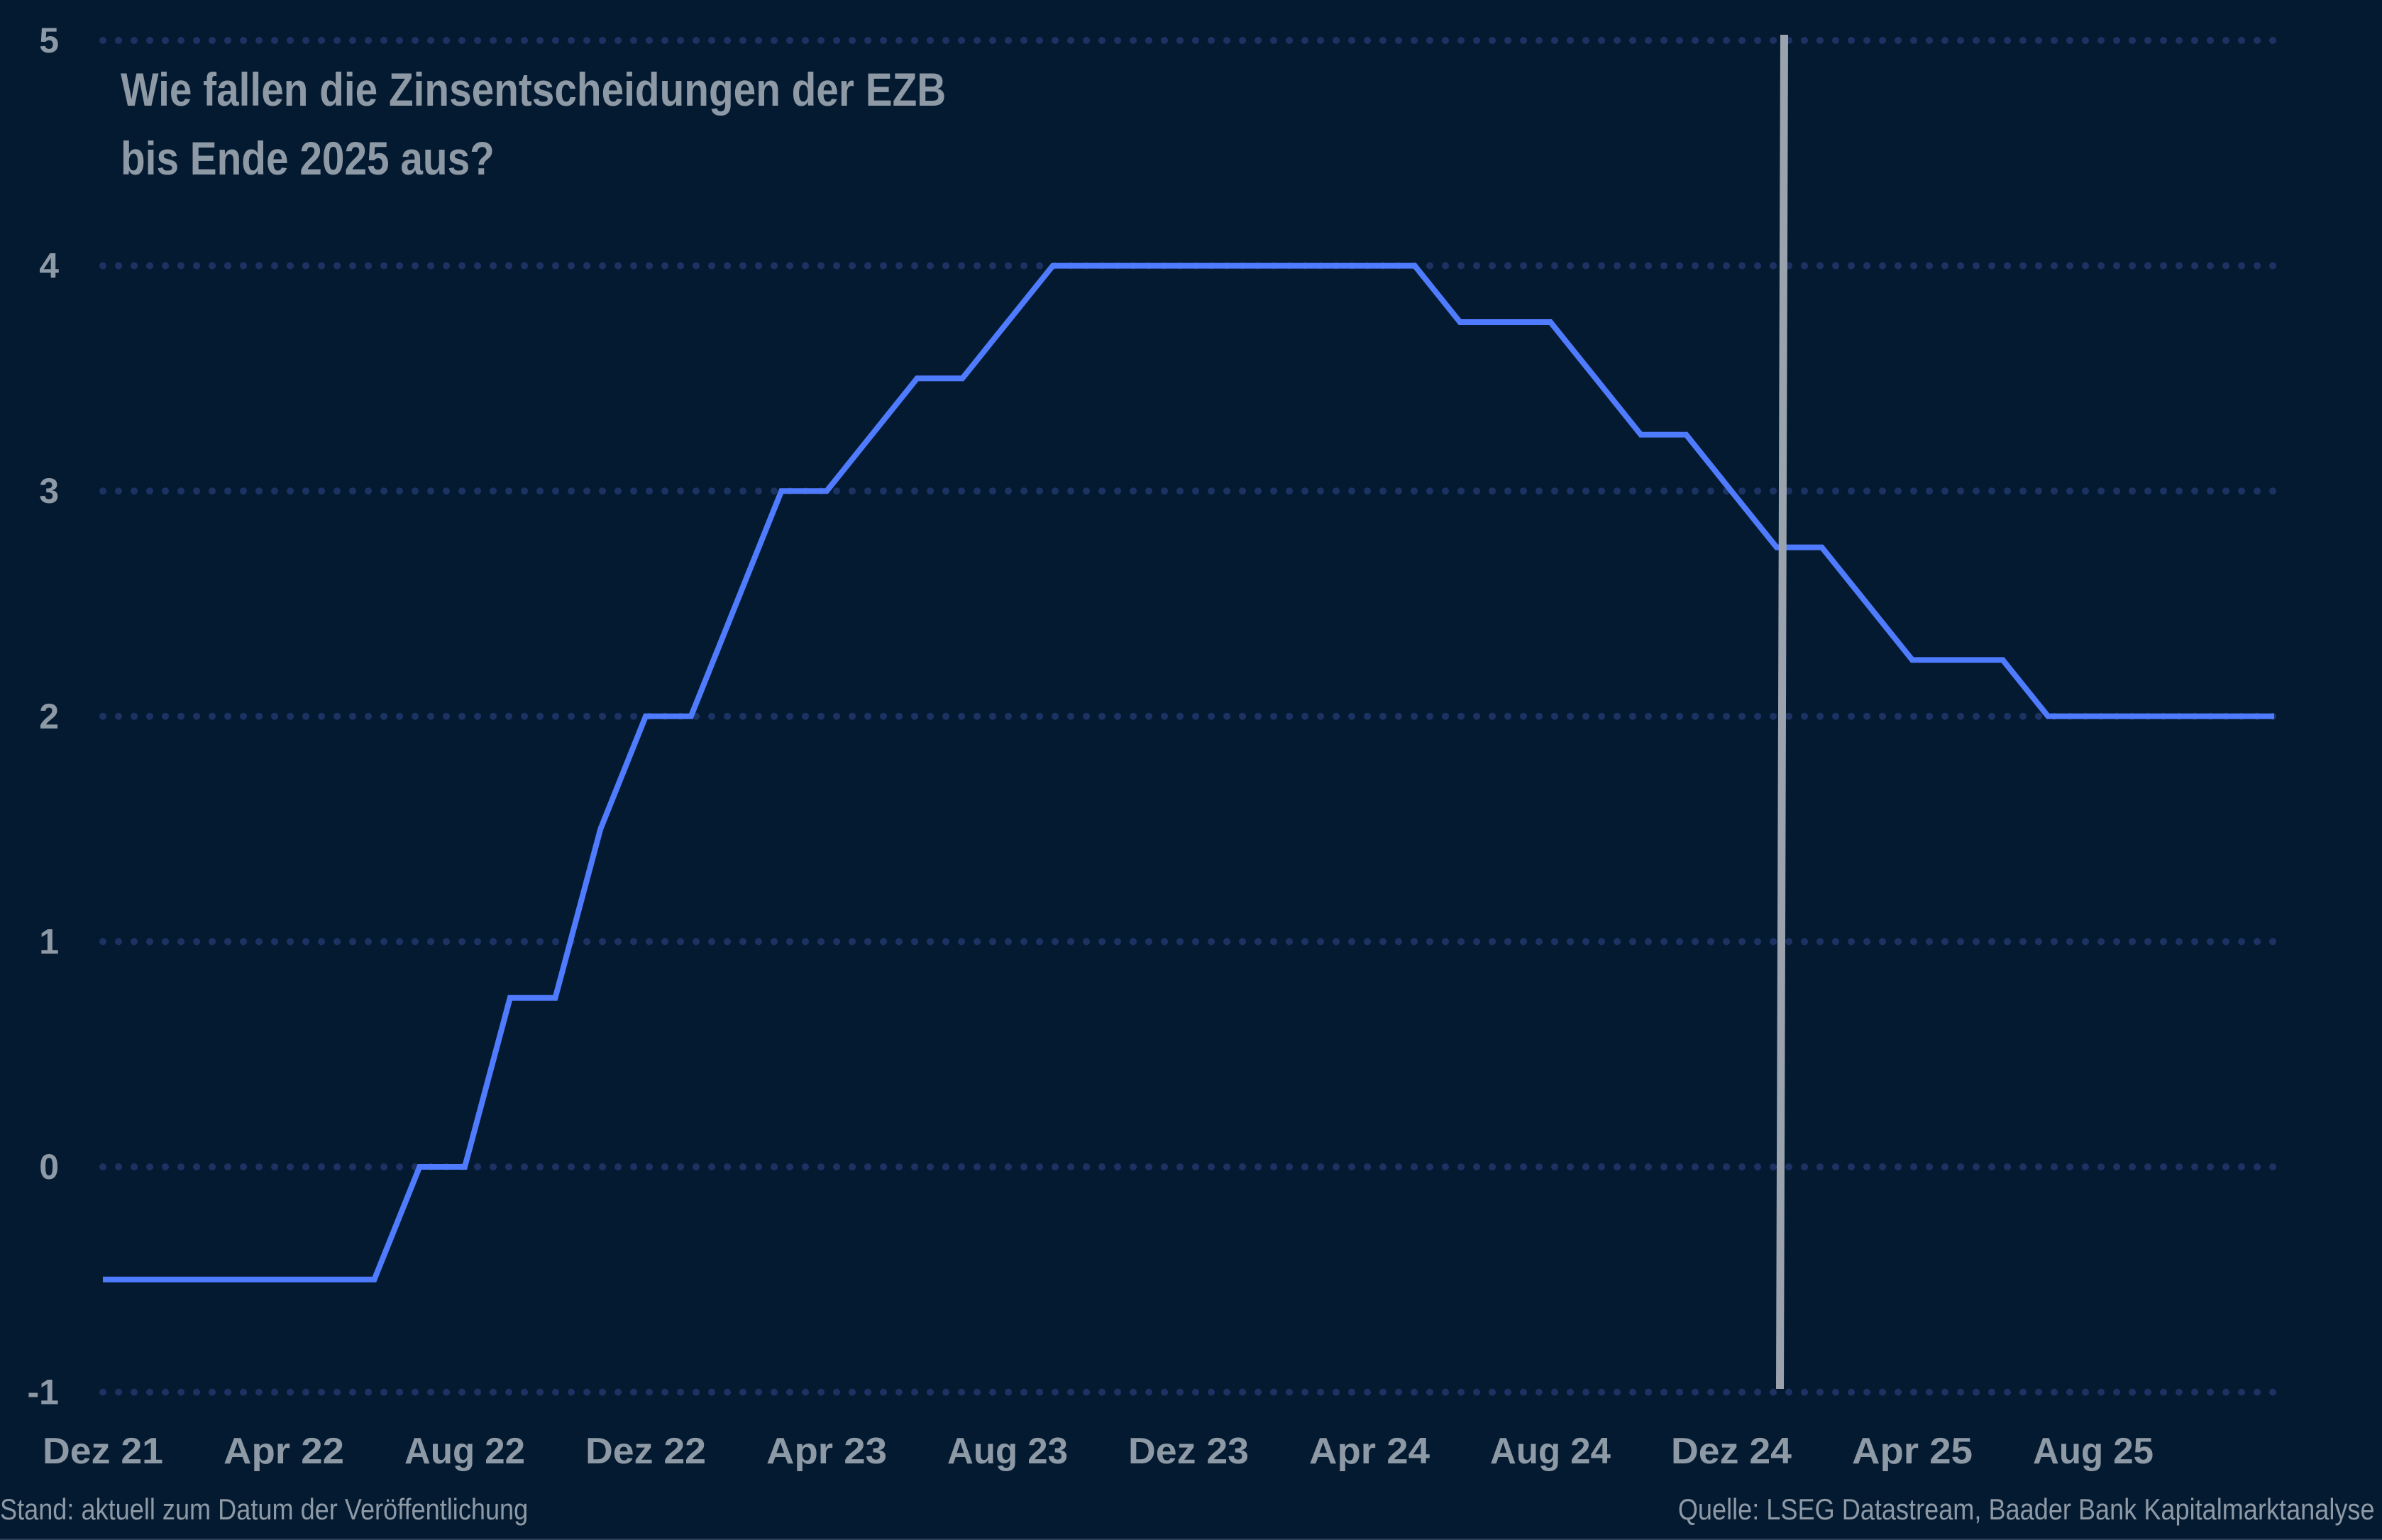  I want to click on x-tick-label: Aug 25, so click(2093, 1451).